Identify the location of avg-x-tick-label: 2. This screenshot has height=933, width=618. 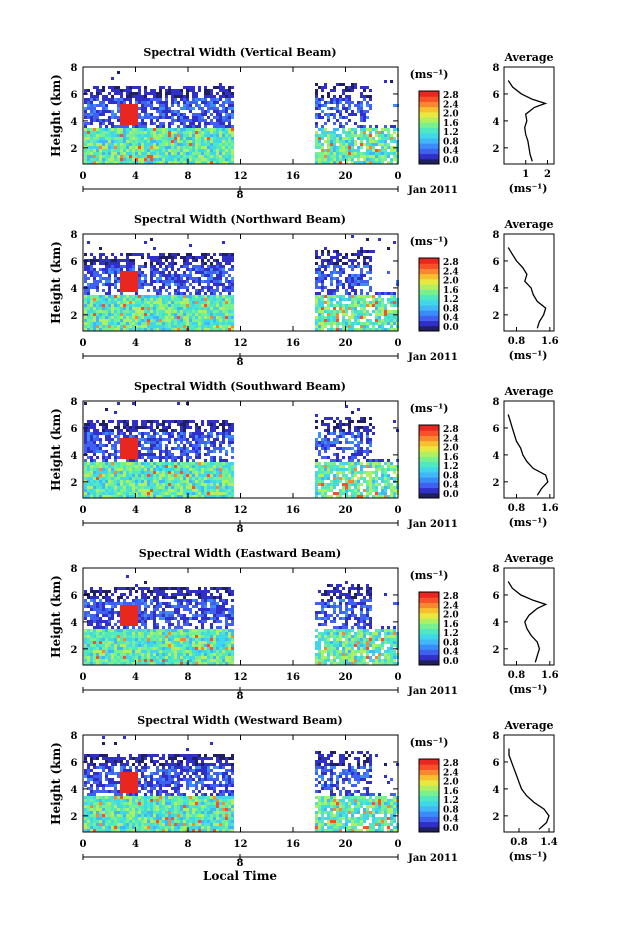
(547, 174).